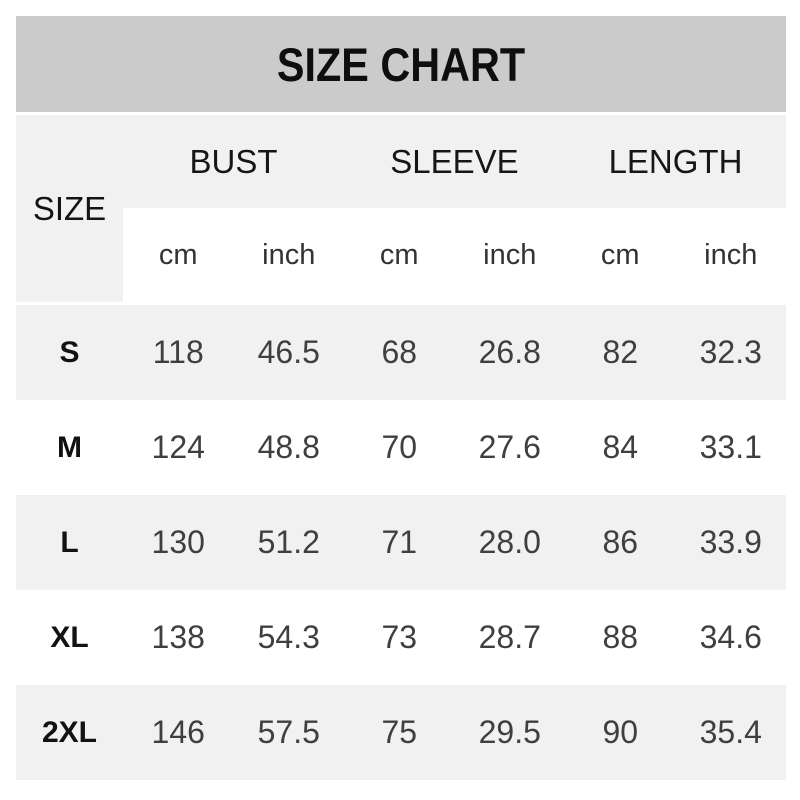  What do you see at coordinates (509, 255) in the screenshot?
I see `unit-header-sleeve-inch: inch` at bounding box center [509, 255].